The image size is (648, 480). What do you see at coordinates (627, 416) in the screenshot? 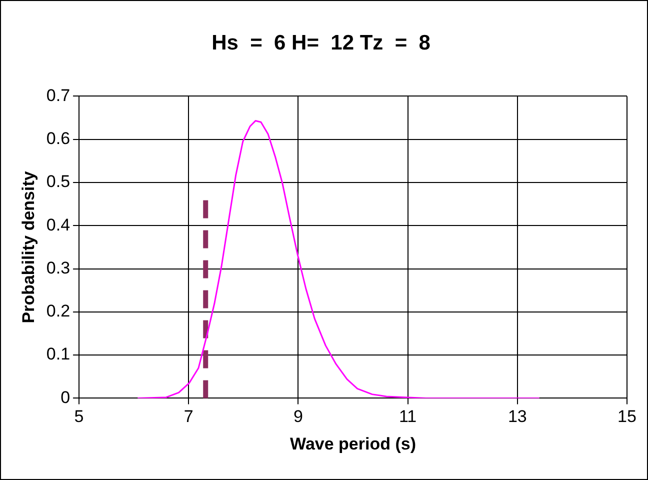
I see `x-tick-label: 15` at bounding box center [627, 416].